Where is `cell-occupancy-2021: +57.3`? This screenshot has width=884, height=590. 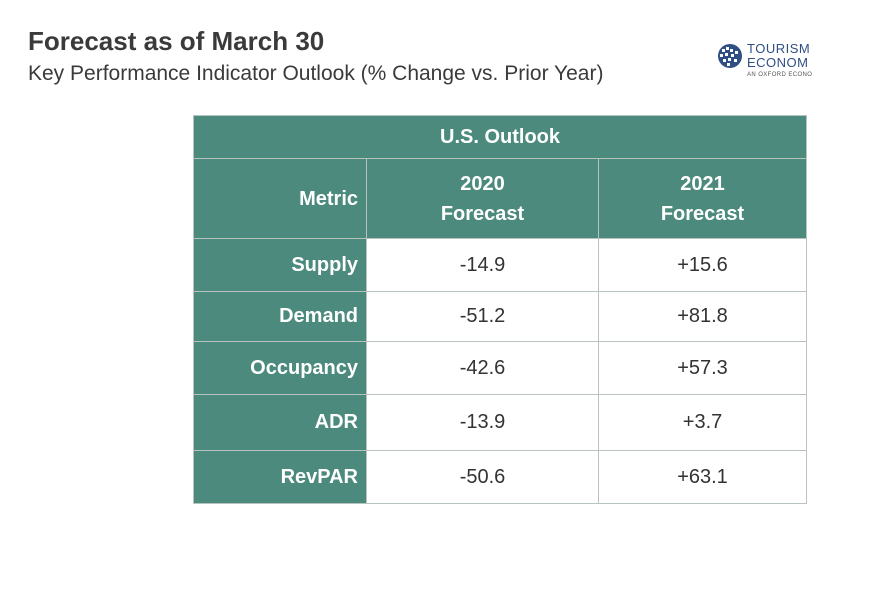 cell-occupancy-2021: +57.3 is located at coordinates (702, 368).